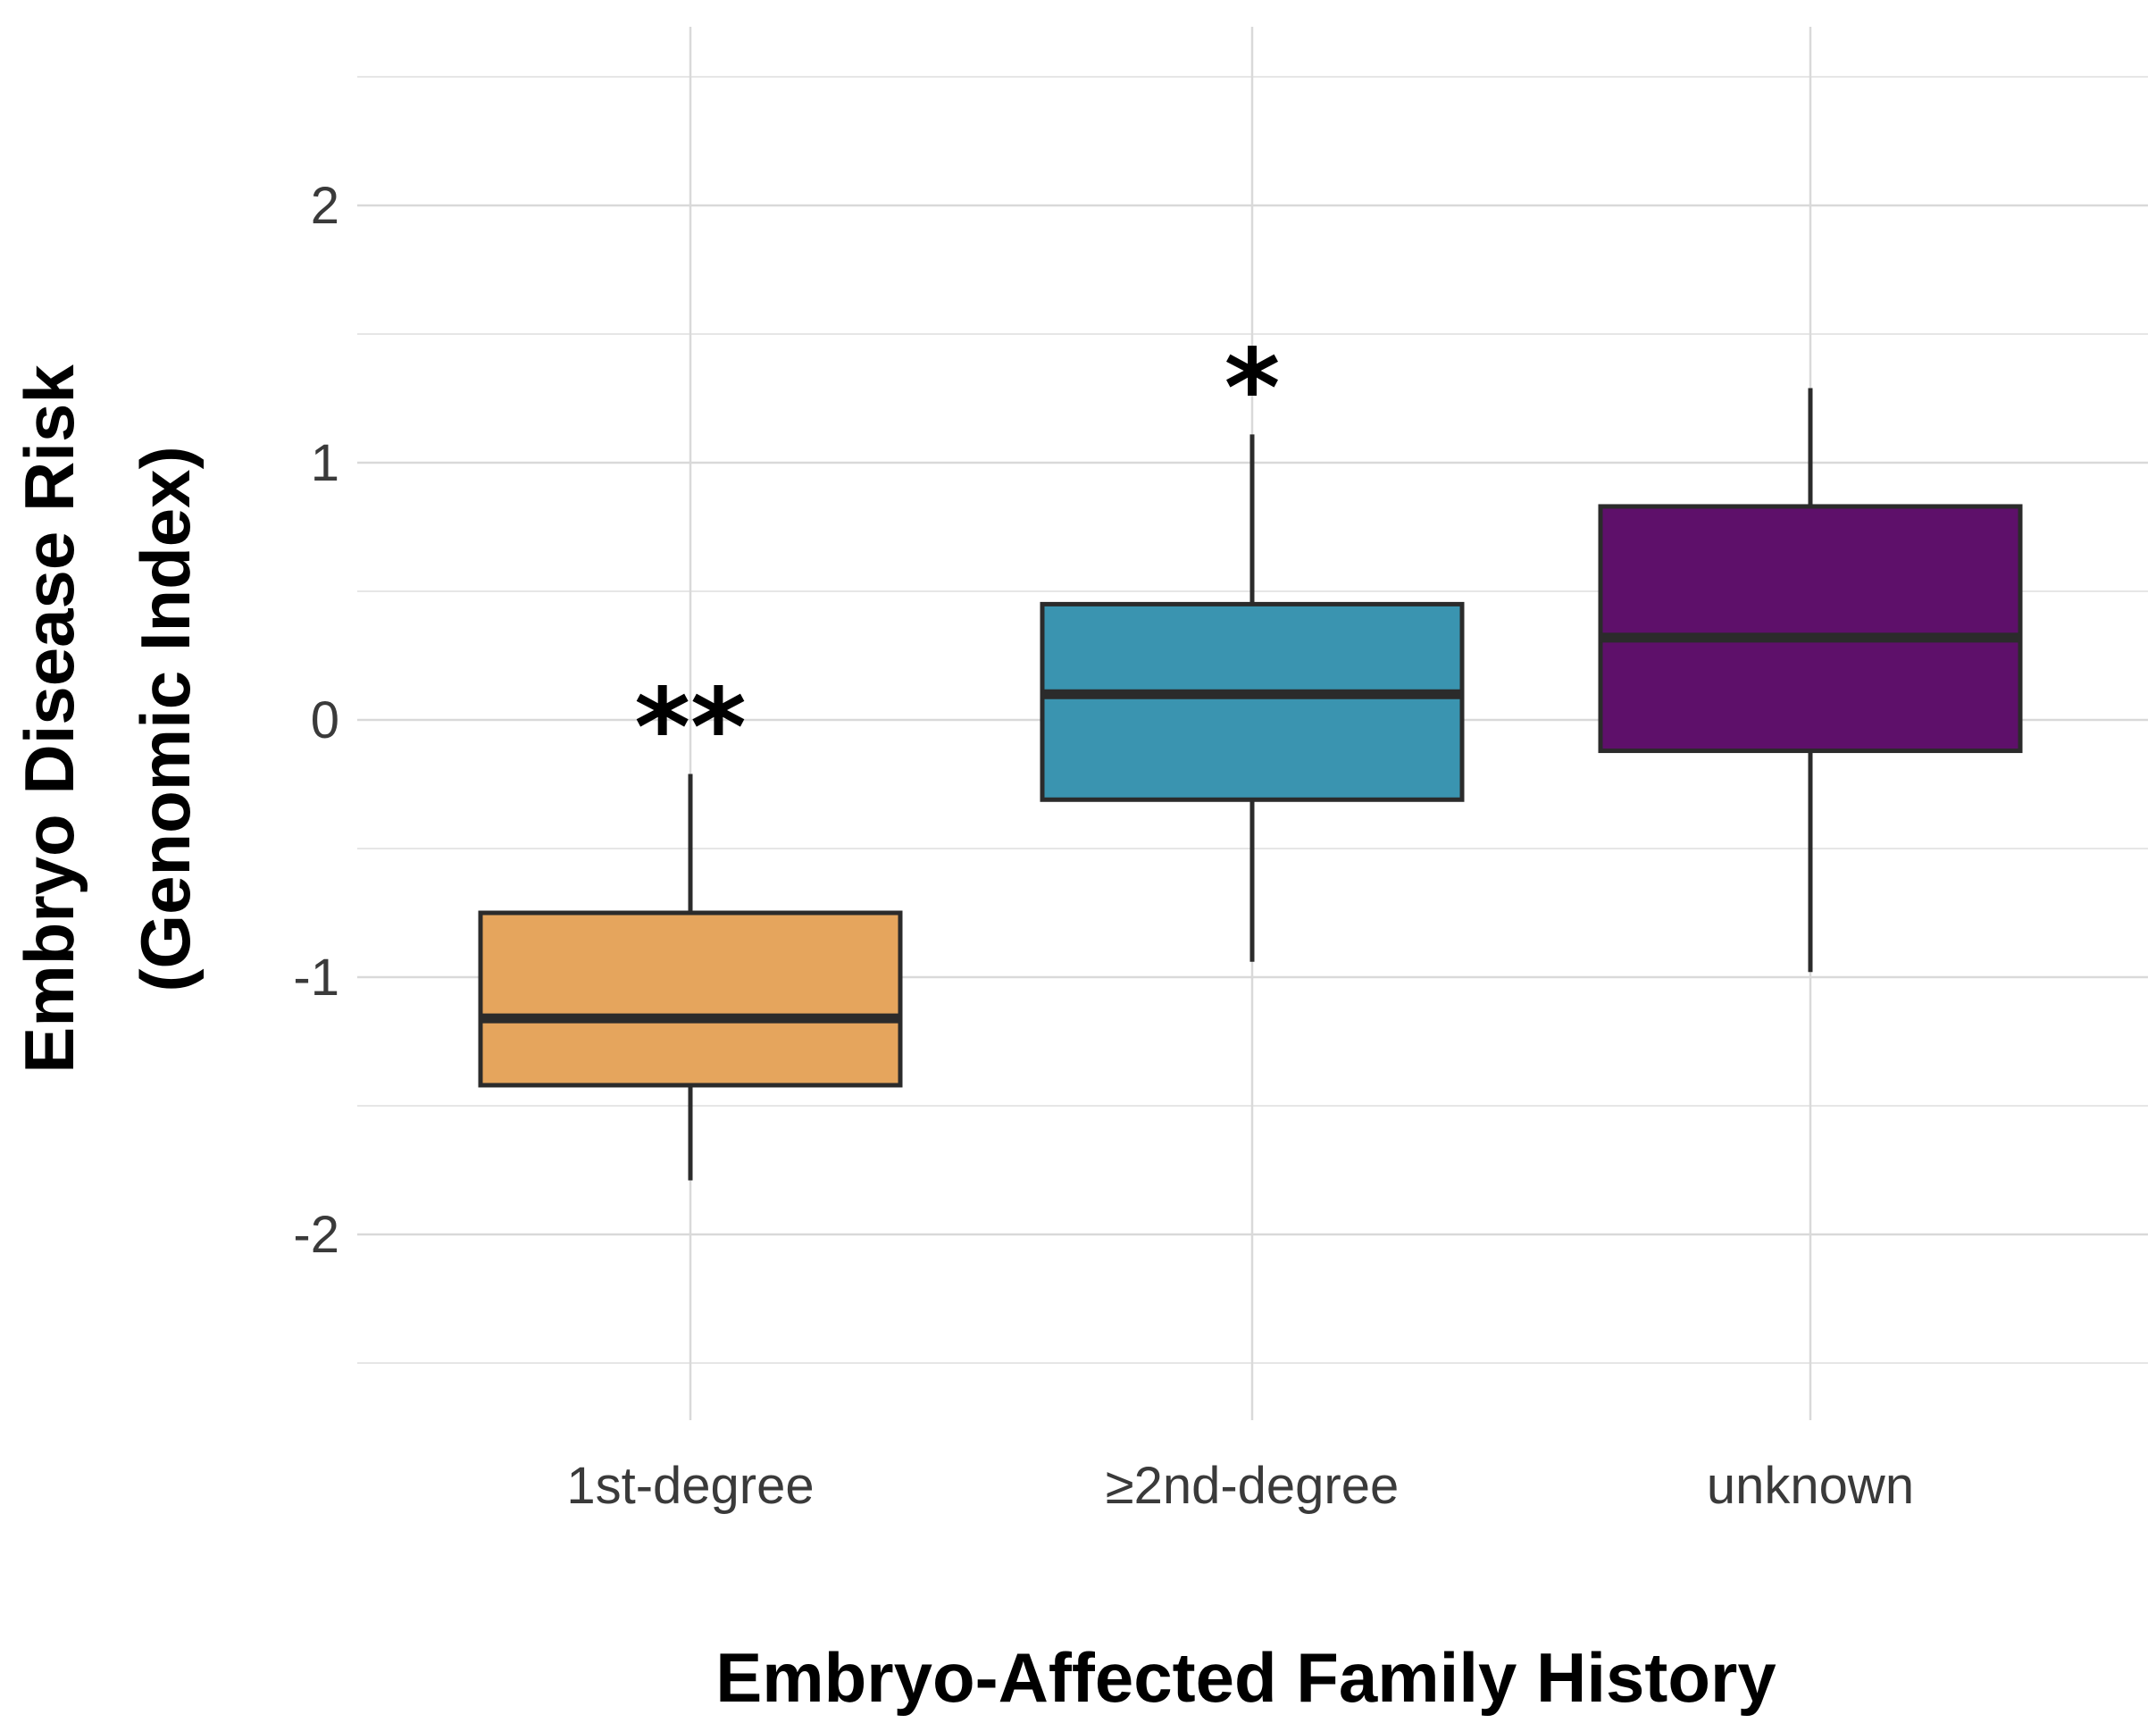 The width and height of the screenshot is (2156, 1723). What do you see at coordinates (165, 718) in the screenshot?
I see `y-axis-title-line2: (Genomic Index)` at bounding box center [165, 718].